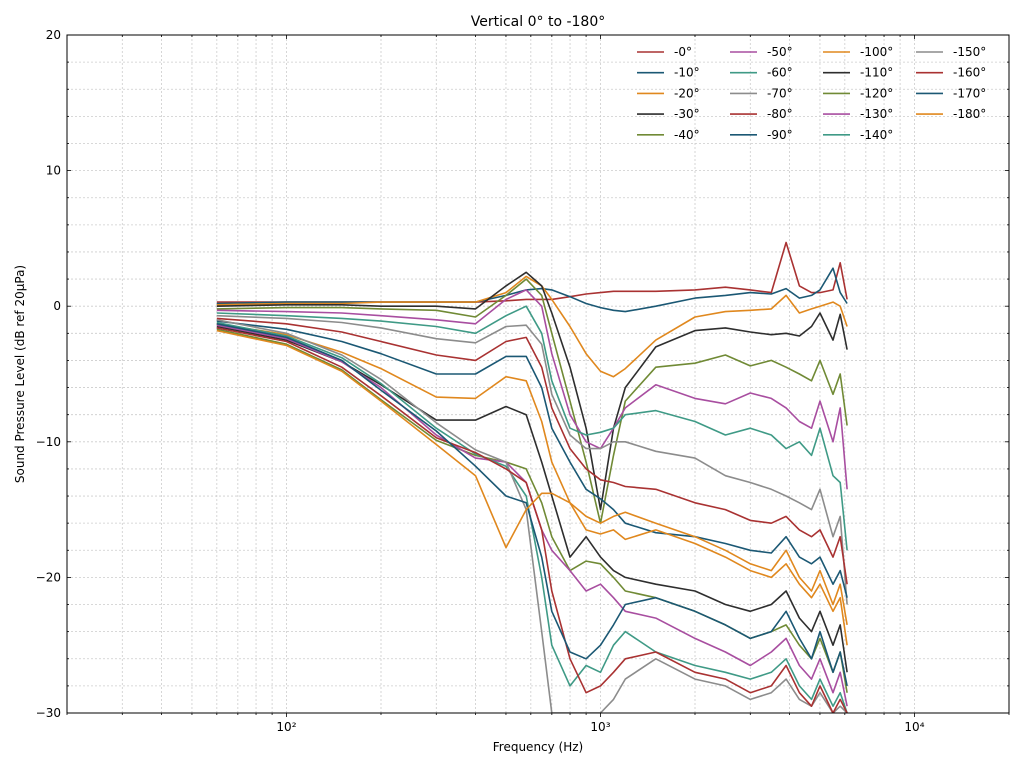  I want to click on chart-title: Vertical 0° to -180°, so click(538, 22).